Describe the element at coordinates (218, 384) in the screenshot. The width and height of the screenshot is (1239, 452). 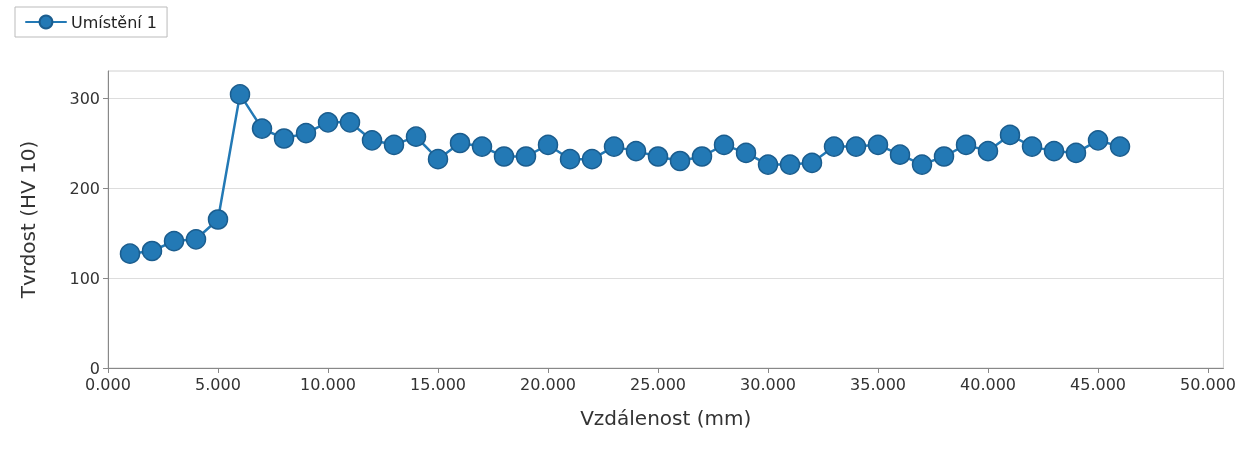
I see `x-tick-label: 5.000` at that location.